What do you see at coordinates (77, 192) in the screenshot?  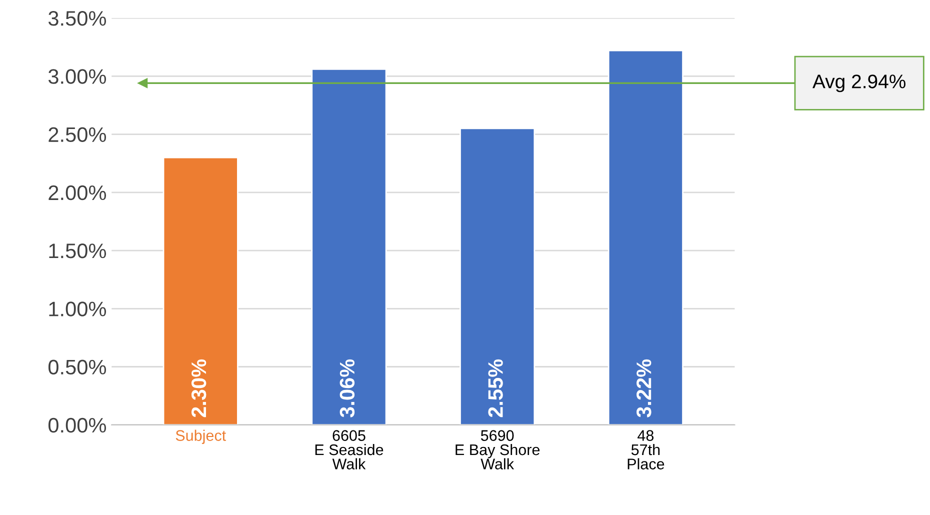 I see `y-tick-label: 2.00%` at bounding box center [77, 192].